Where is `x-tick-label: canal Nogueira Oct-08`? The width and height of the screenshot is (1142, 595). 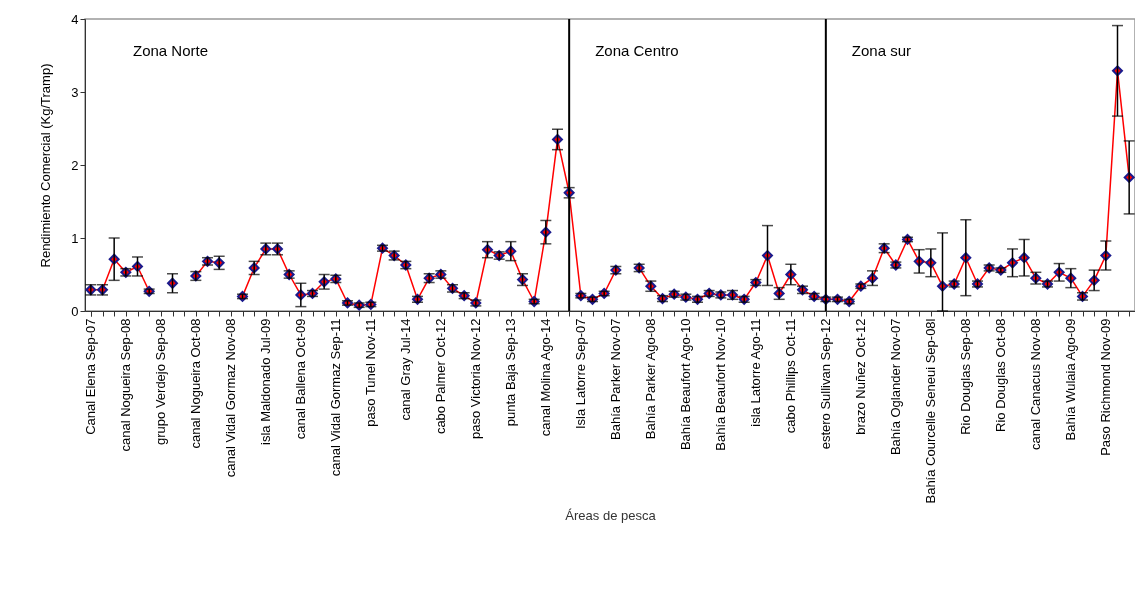
x-tick-label: canal Nogueira Oct-08 is located at coordinates (196, 383).